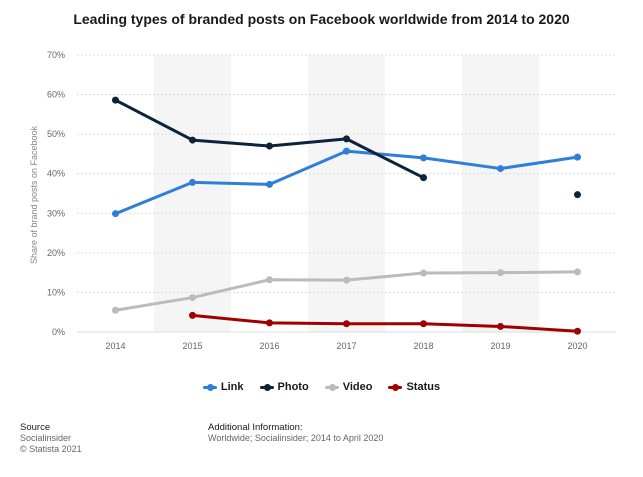 The width and height of the screenshot is (643, 477). What do you see at coordinates (346, 139) in the screenshot?
I see `point-photo-2017` at bounding box center [346, 139].